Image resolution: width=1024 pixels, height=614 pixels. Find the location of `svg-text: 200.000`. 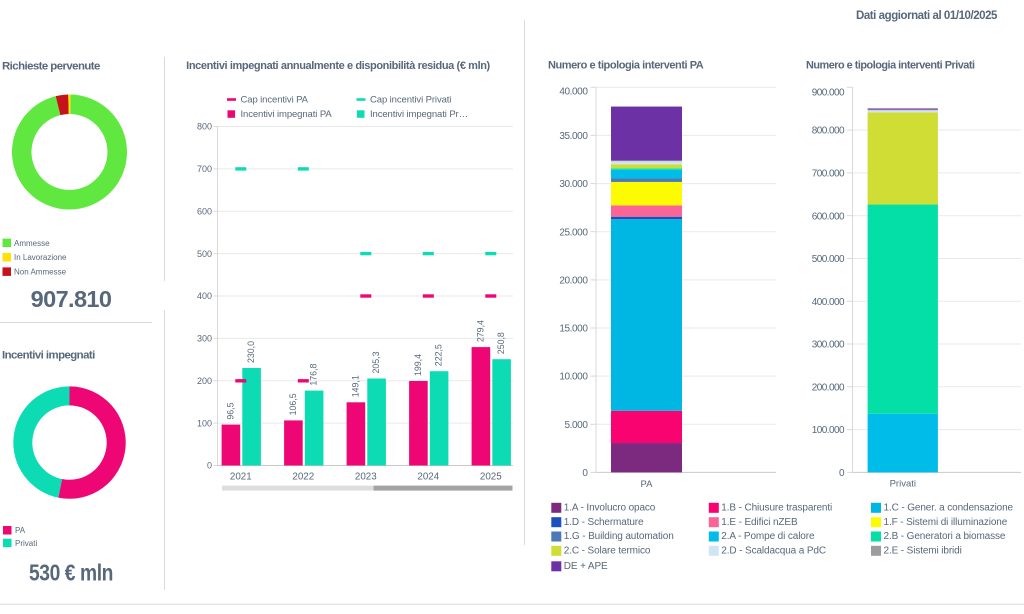

svg-text: 200.000 is located at coordinates (828, 387).